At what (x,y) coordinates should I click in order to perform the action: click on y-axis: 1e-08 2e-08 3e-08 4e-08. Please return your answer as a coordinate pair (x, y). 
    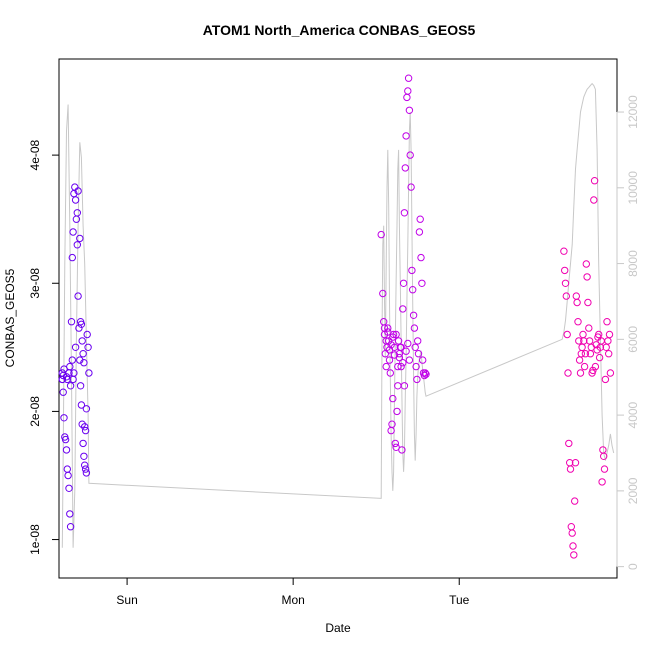
    Looking at the image, I should click on (44, 347).